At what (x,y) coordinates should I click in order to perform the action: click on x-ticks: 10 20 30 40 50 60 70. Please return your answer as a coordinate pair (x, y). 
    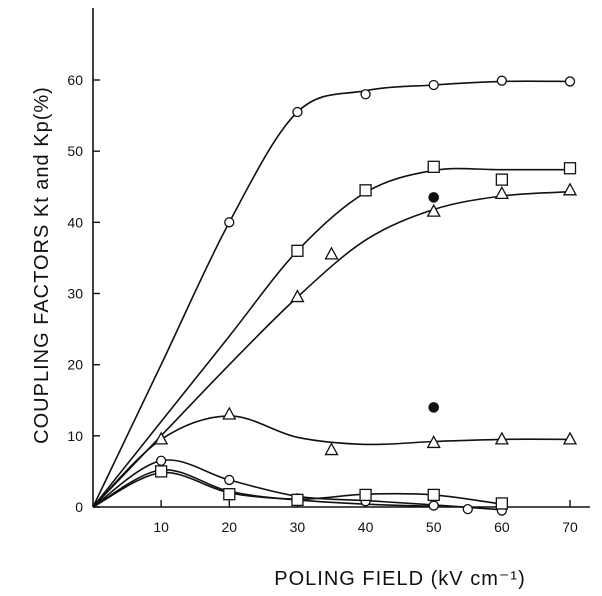
    Looking at the image, I should click on (365, 517).